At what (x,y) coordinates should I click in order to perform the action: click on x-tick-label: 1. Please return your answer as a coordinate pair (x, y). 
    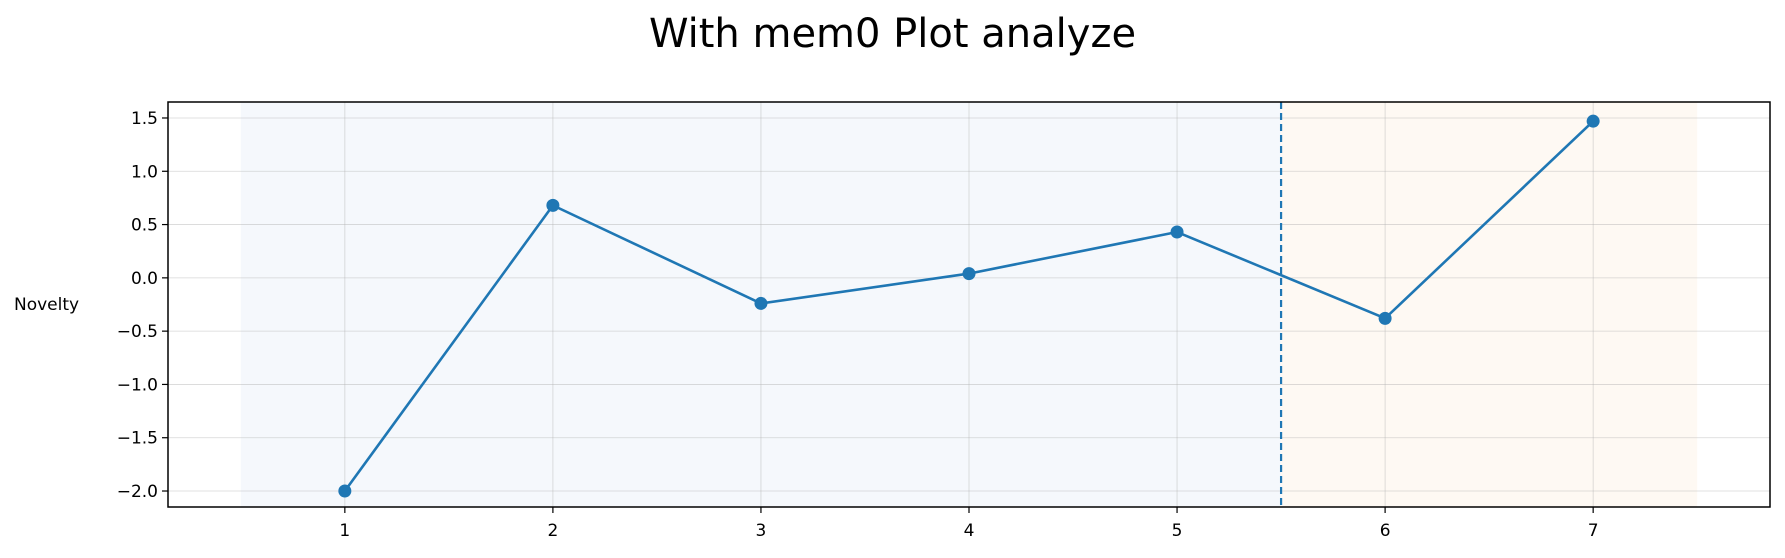
    Looking at the image, I should click on (344, 531).